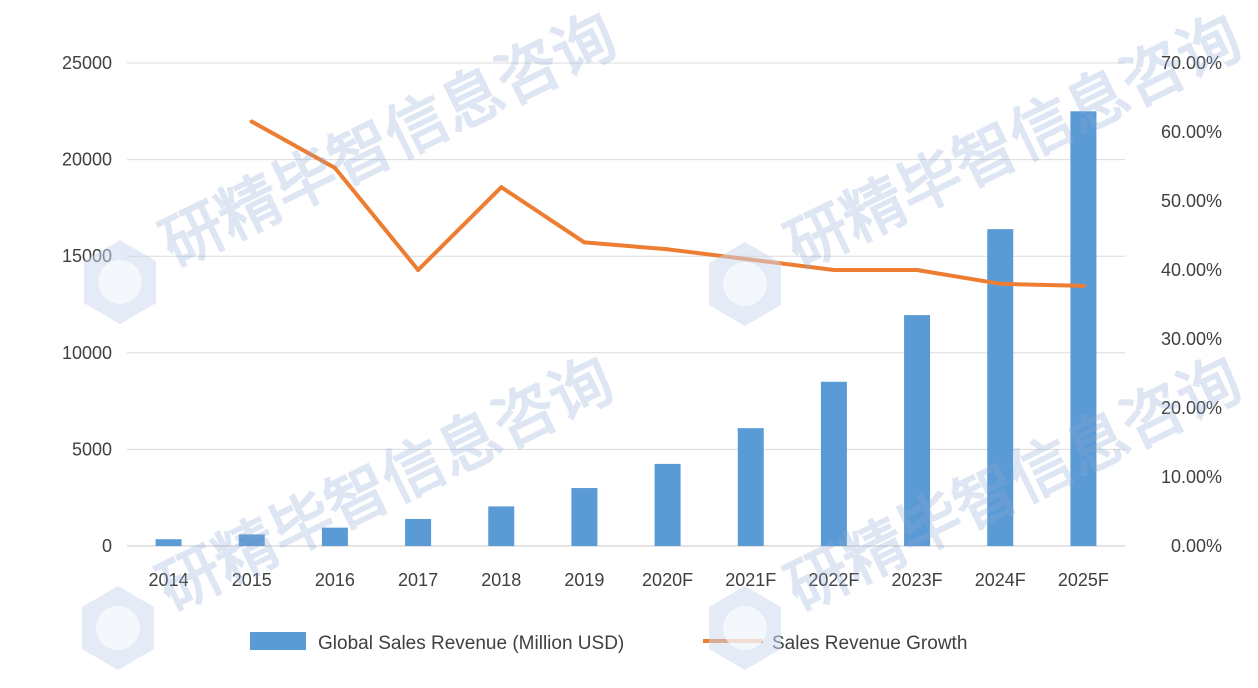  What do you see at coordinates (1196, 546) in the screenshot?
I see `y-right-tick-label: 0.00%` at bounding box center [1196, 546].